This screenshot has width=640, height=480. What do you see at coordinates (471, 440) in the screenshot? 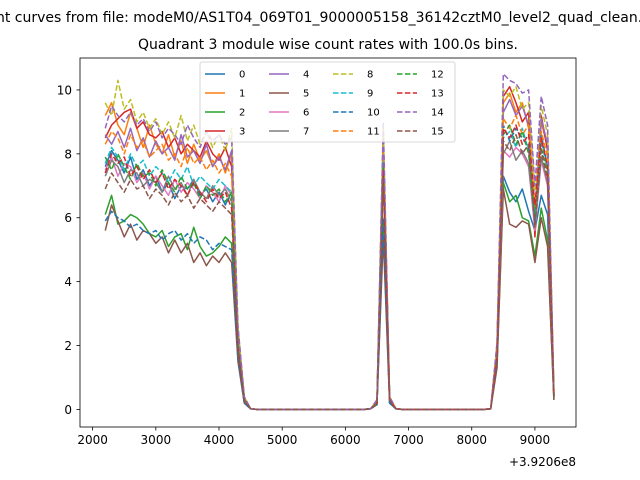
I see `x-tick-label-8000: 8000` at bounding box center [471, 440].